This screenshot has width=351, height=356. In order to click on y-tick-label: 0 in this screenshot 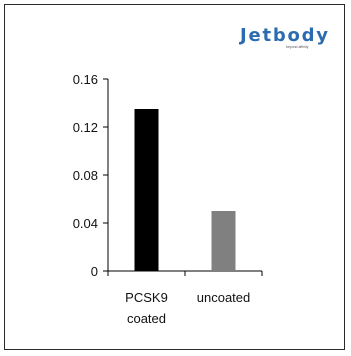, I will do `click(94, 271)`.